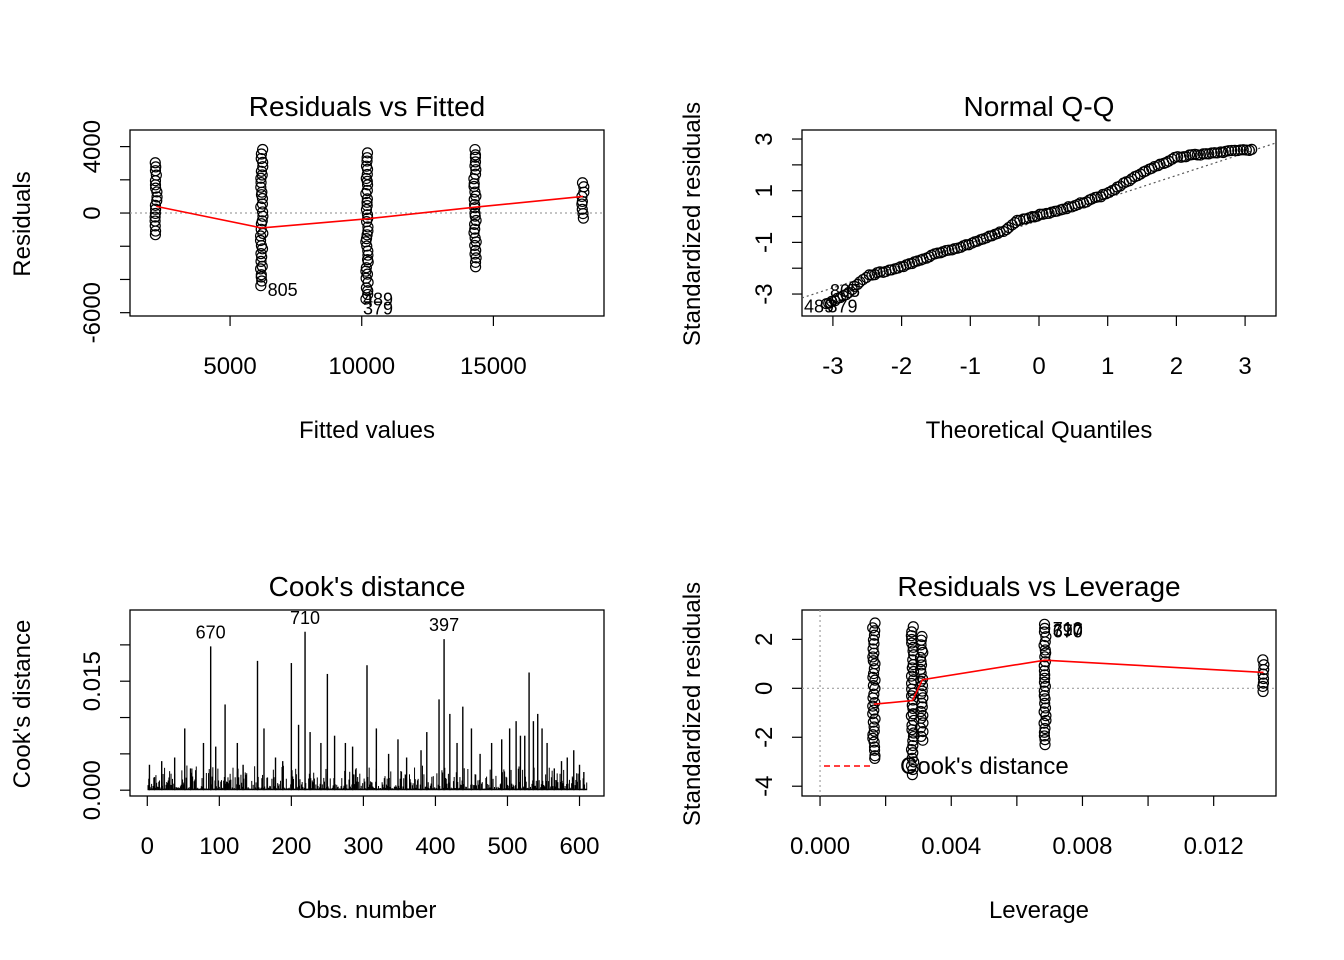 This screenshot has height=960, width=1344. What do you see at coordinates (367, 586) in the screenshot?
I see `plot-title: Cook's distance` at bounding box center [367, 586].